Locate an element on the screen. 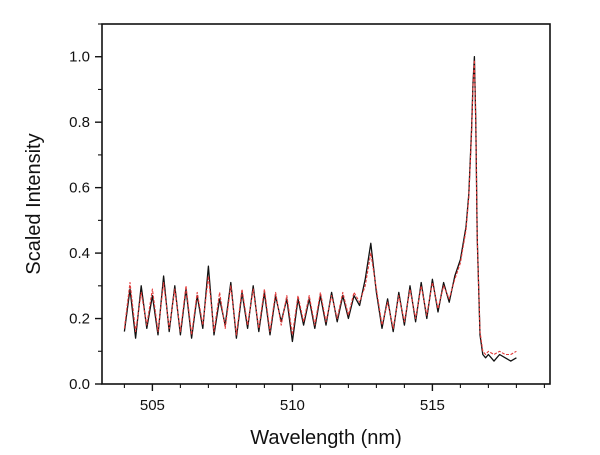 This screenshot has width=600, height=455. x-tick-label: 510 is located at coordinates (292, 405).